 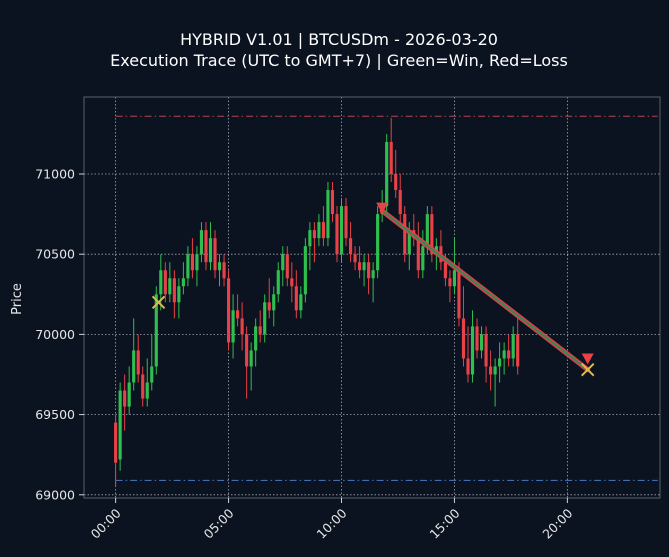 I want to click on trade-path, so click(x=485, y=290).